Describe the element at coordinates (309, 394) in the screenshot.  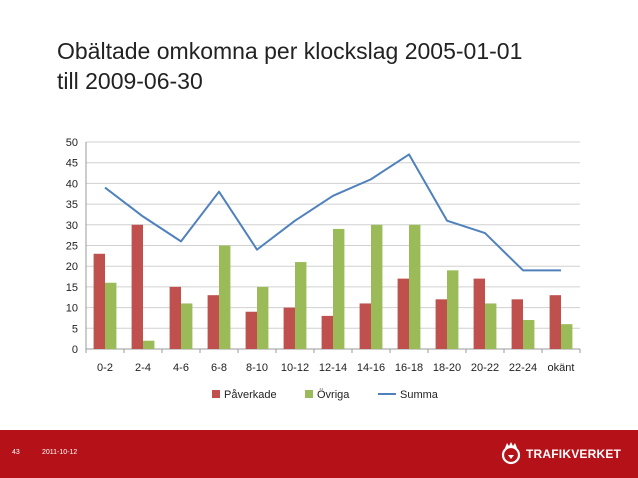
I see `legend-swatch-ovriga` at that location.